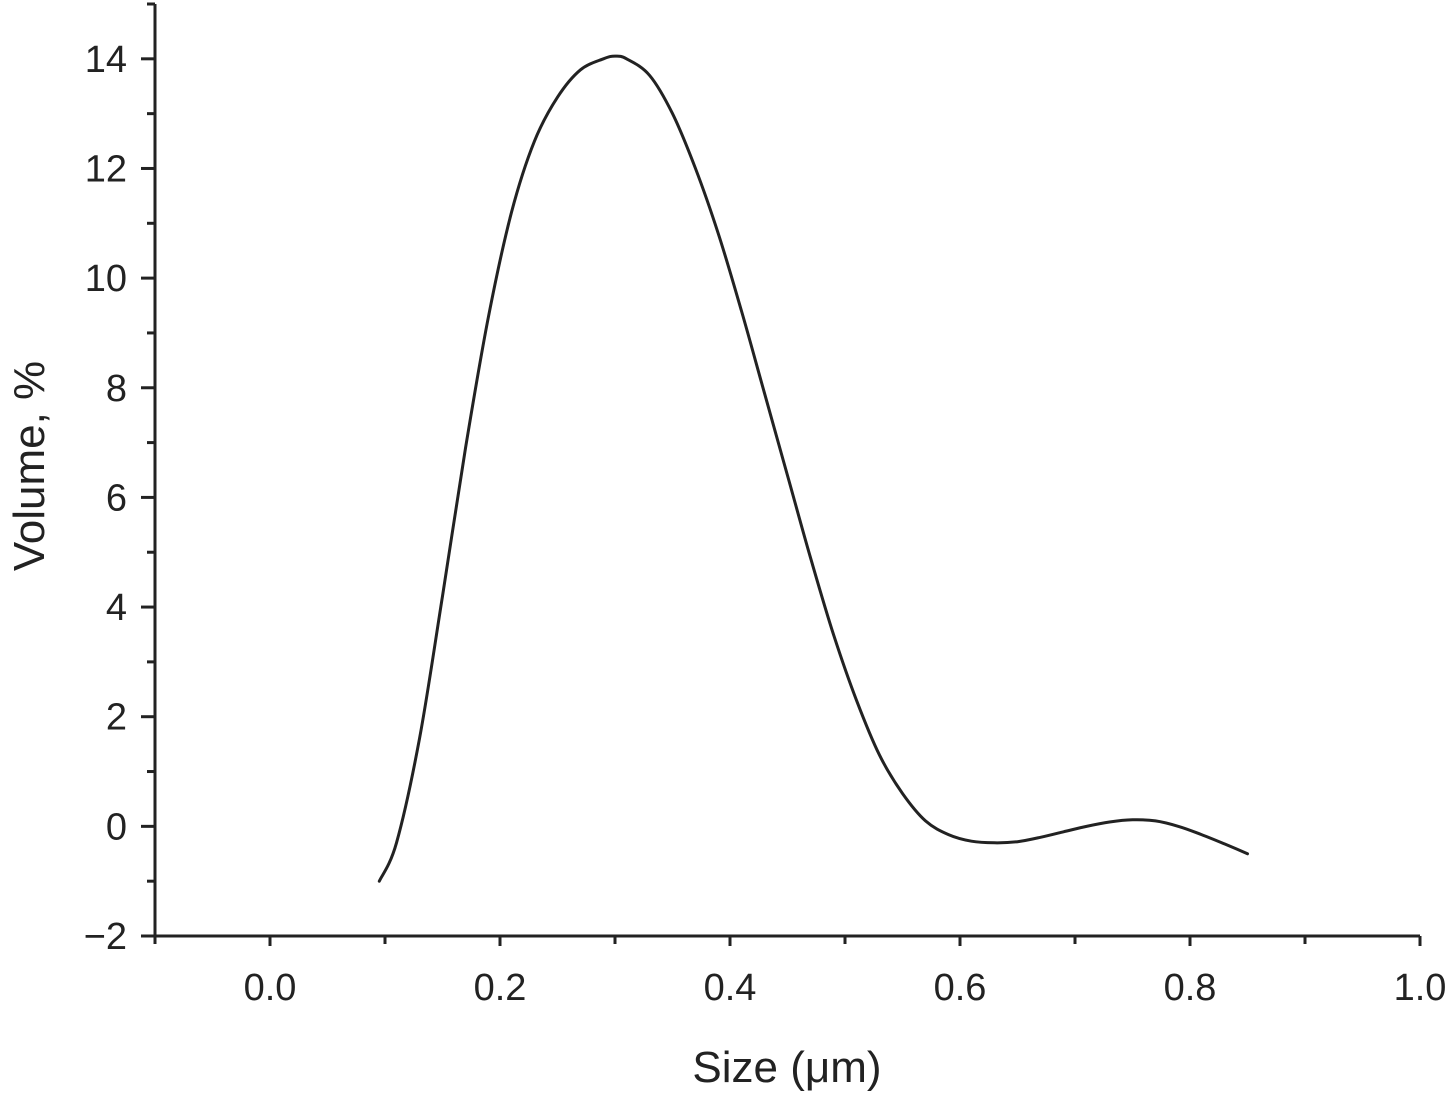 This screenshot has height=1095, width=1449. Describe the element at coordinates (800, 972) in the screenshot. I see `x-ticks: 0.0 0.2 0.4 0.6 0.8 1.0` at that location.